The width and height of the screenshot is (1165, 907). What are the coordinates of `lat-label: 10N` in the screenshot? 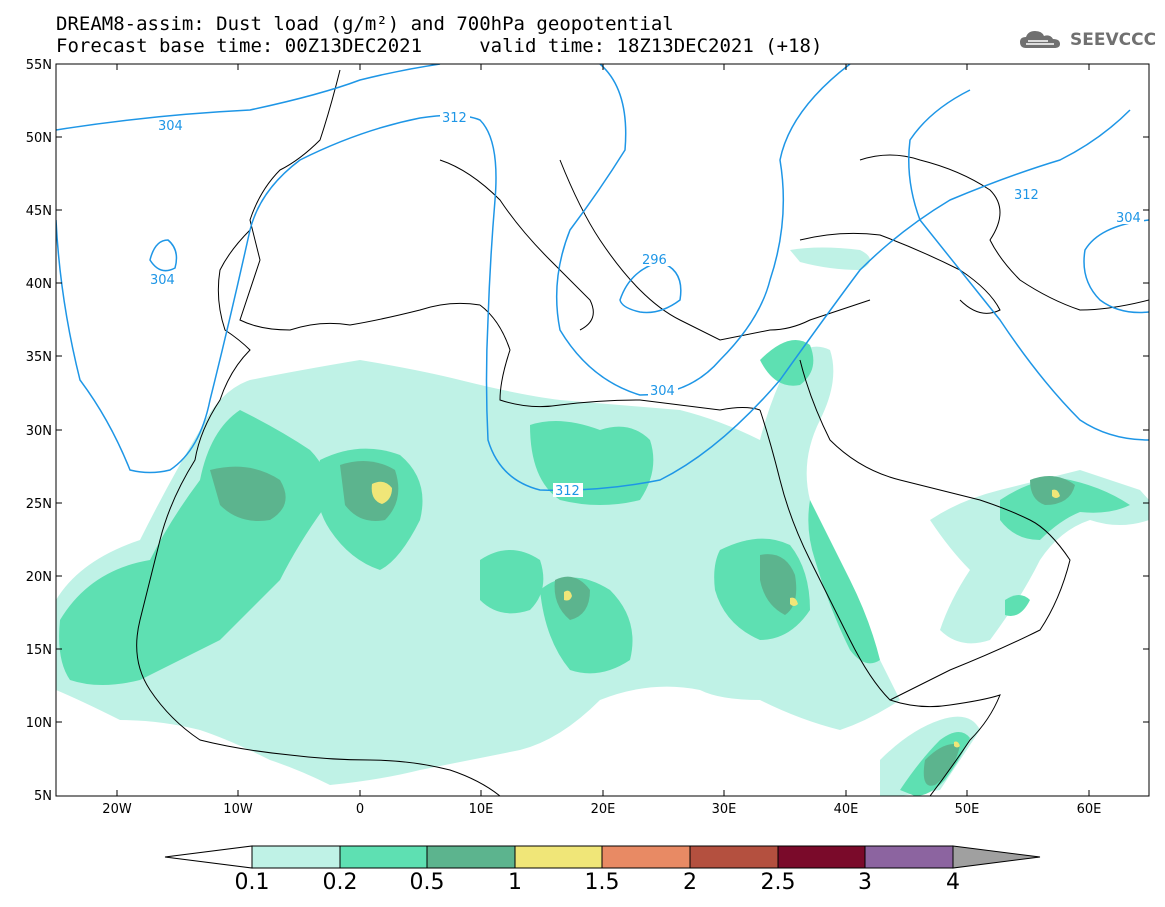 It's located at (39, 723).